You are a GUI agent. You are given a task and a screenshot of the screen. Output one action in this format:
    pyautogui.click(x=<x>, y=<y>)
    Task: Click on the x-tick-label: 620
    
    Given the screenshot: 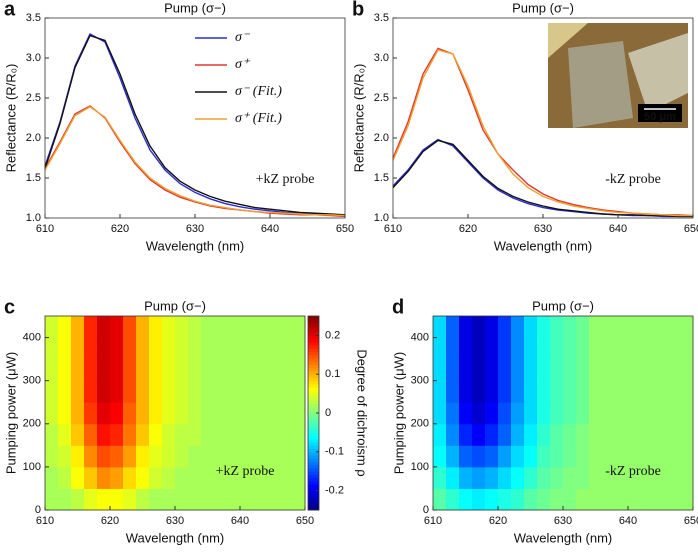 What is the action you would take?
    pyautogui.click(x=110, y=521)
    